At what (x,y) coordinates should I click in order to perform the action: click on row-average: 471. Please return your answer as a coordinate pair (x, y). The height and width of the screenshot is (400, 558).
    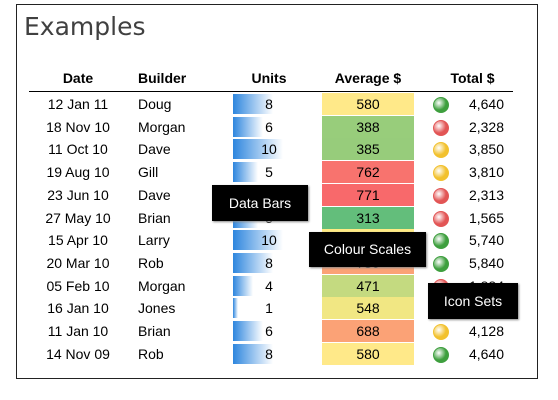
    Looking at the image, I should click on (368, 285).